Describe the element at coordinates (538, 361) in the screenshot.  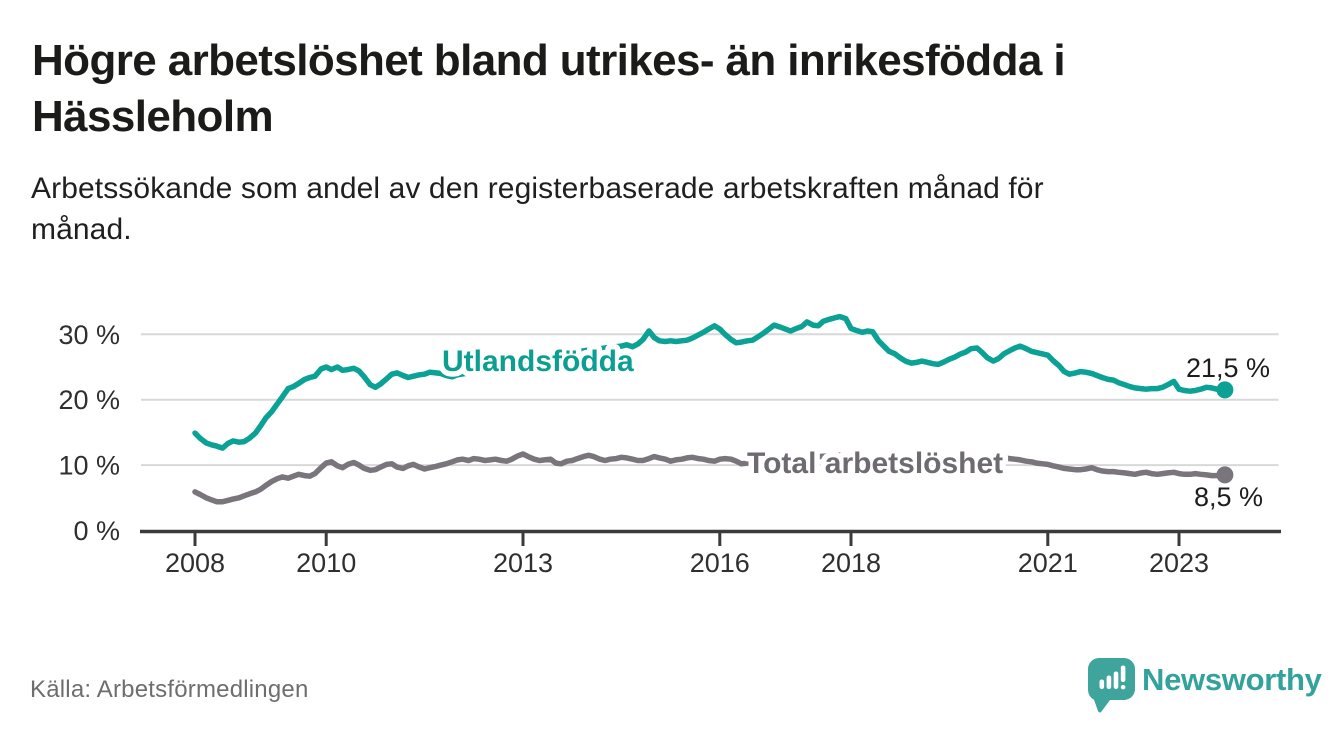
I see `series-label-utlandsfodda: Utlandsfödda` at that location.